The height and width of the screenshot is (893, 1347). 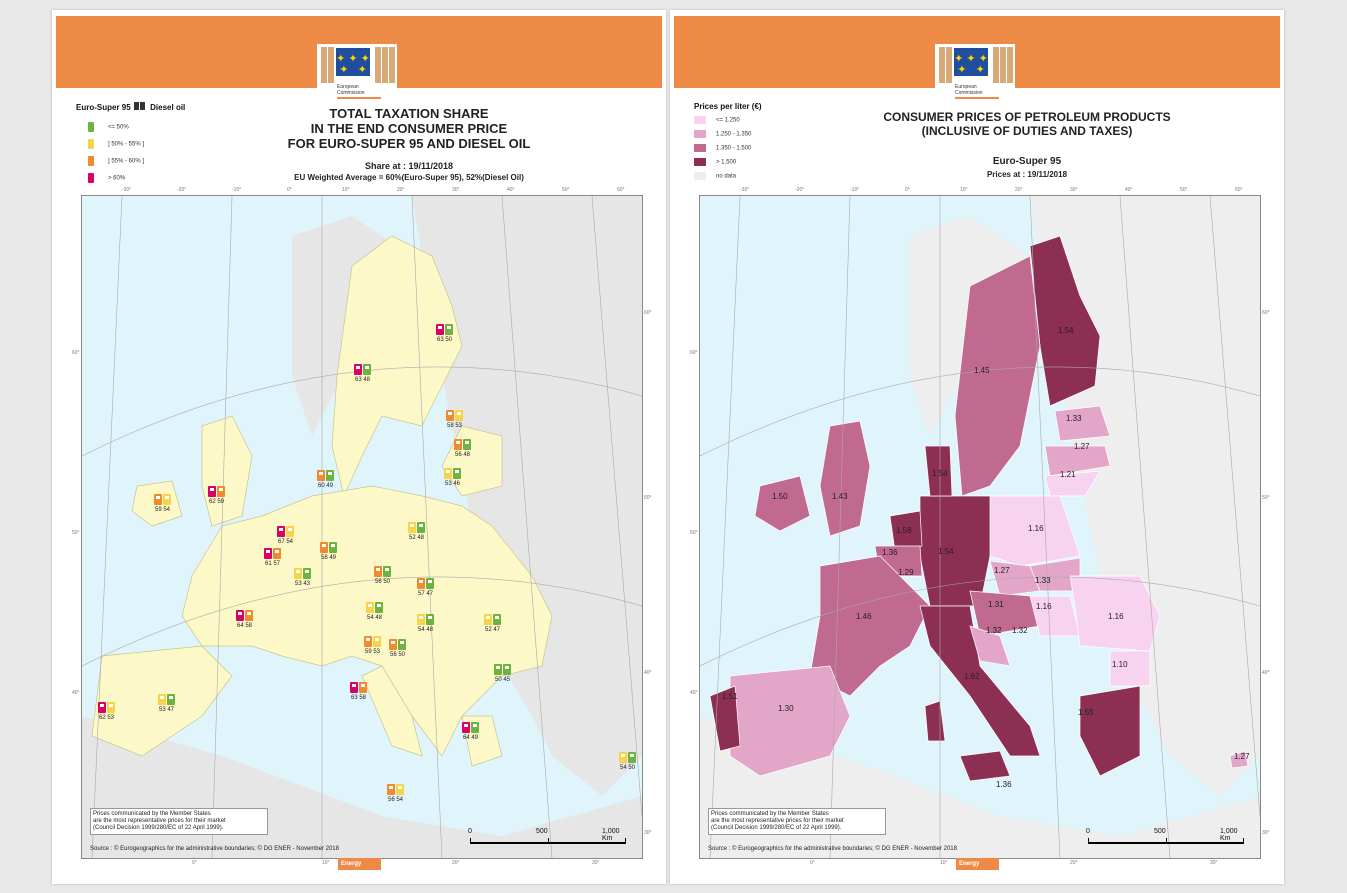 I want to click on tax-share-label: 58 53, so click(x=455, y=426).